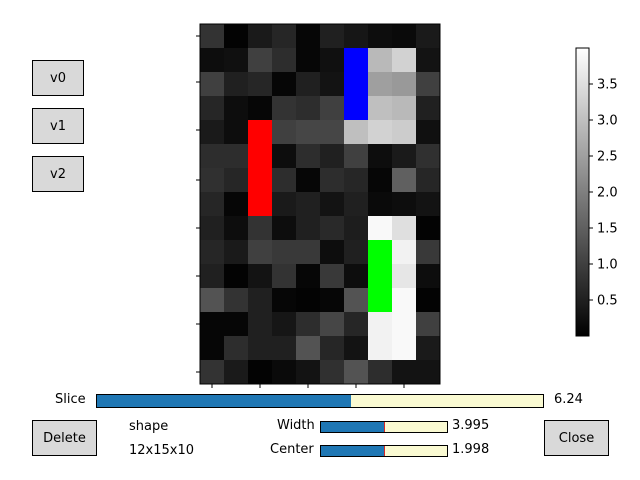  What do you see at coordinates (292, 449) in the screenshot?
I see `center-label: Center` at bounding box center [292, 449].